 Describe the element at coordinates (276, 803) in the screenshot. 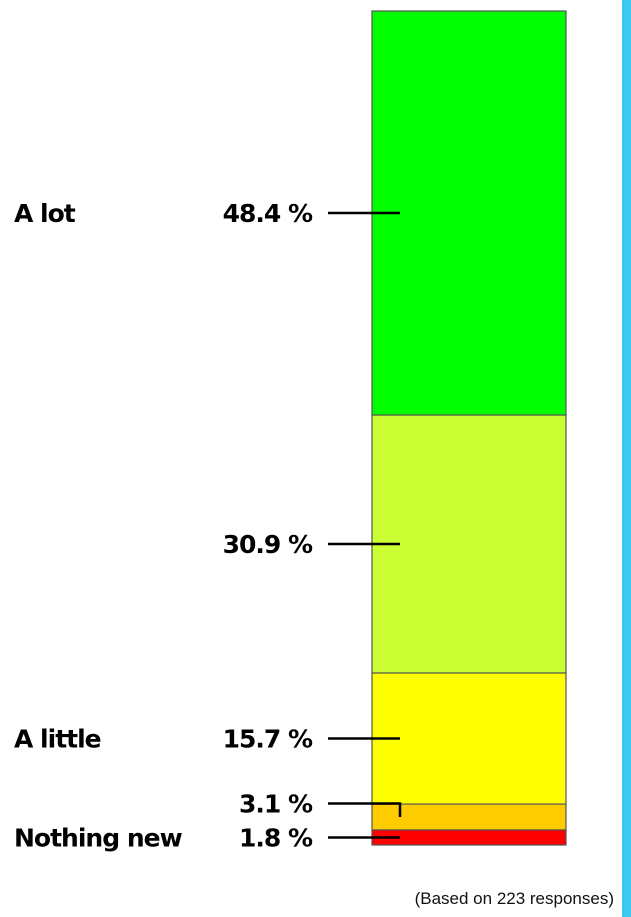

I see `data-label-4: 3.1 %` at that location.